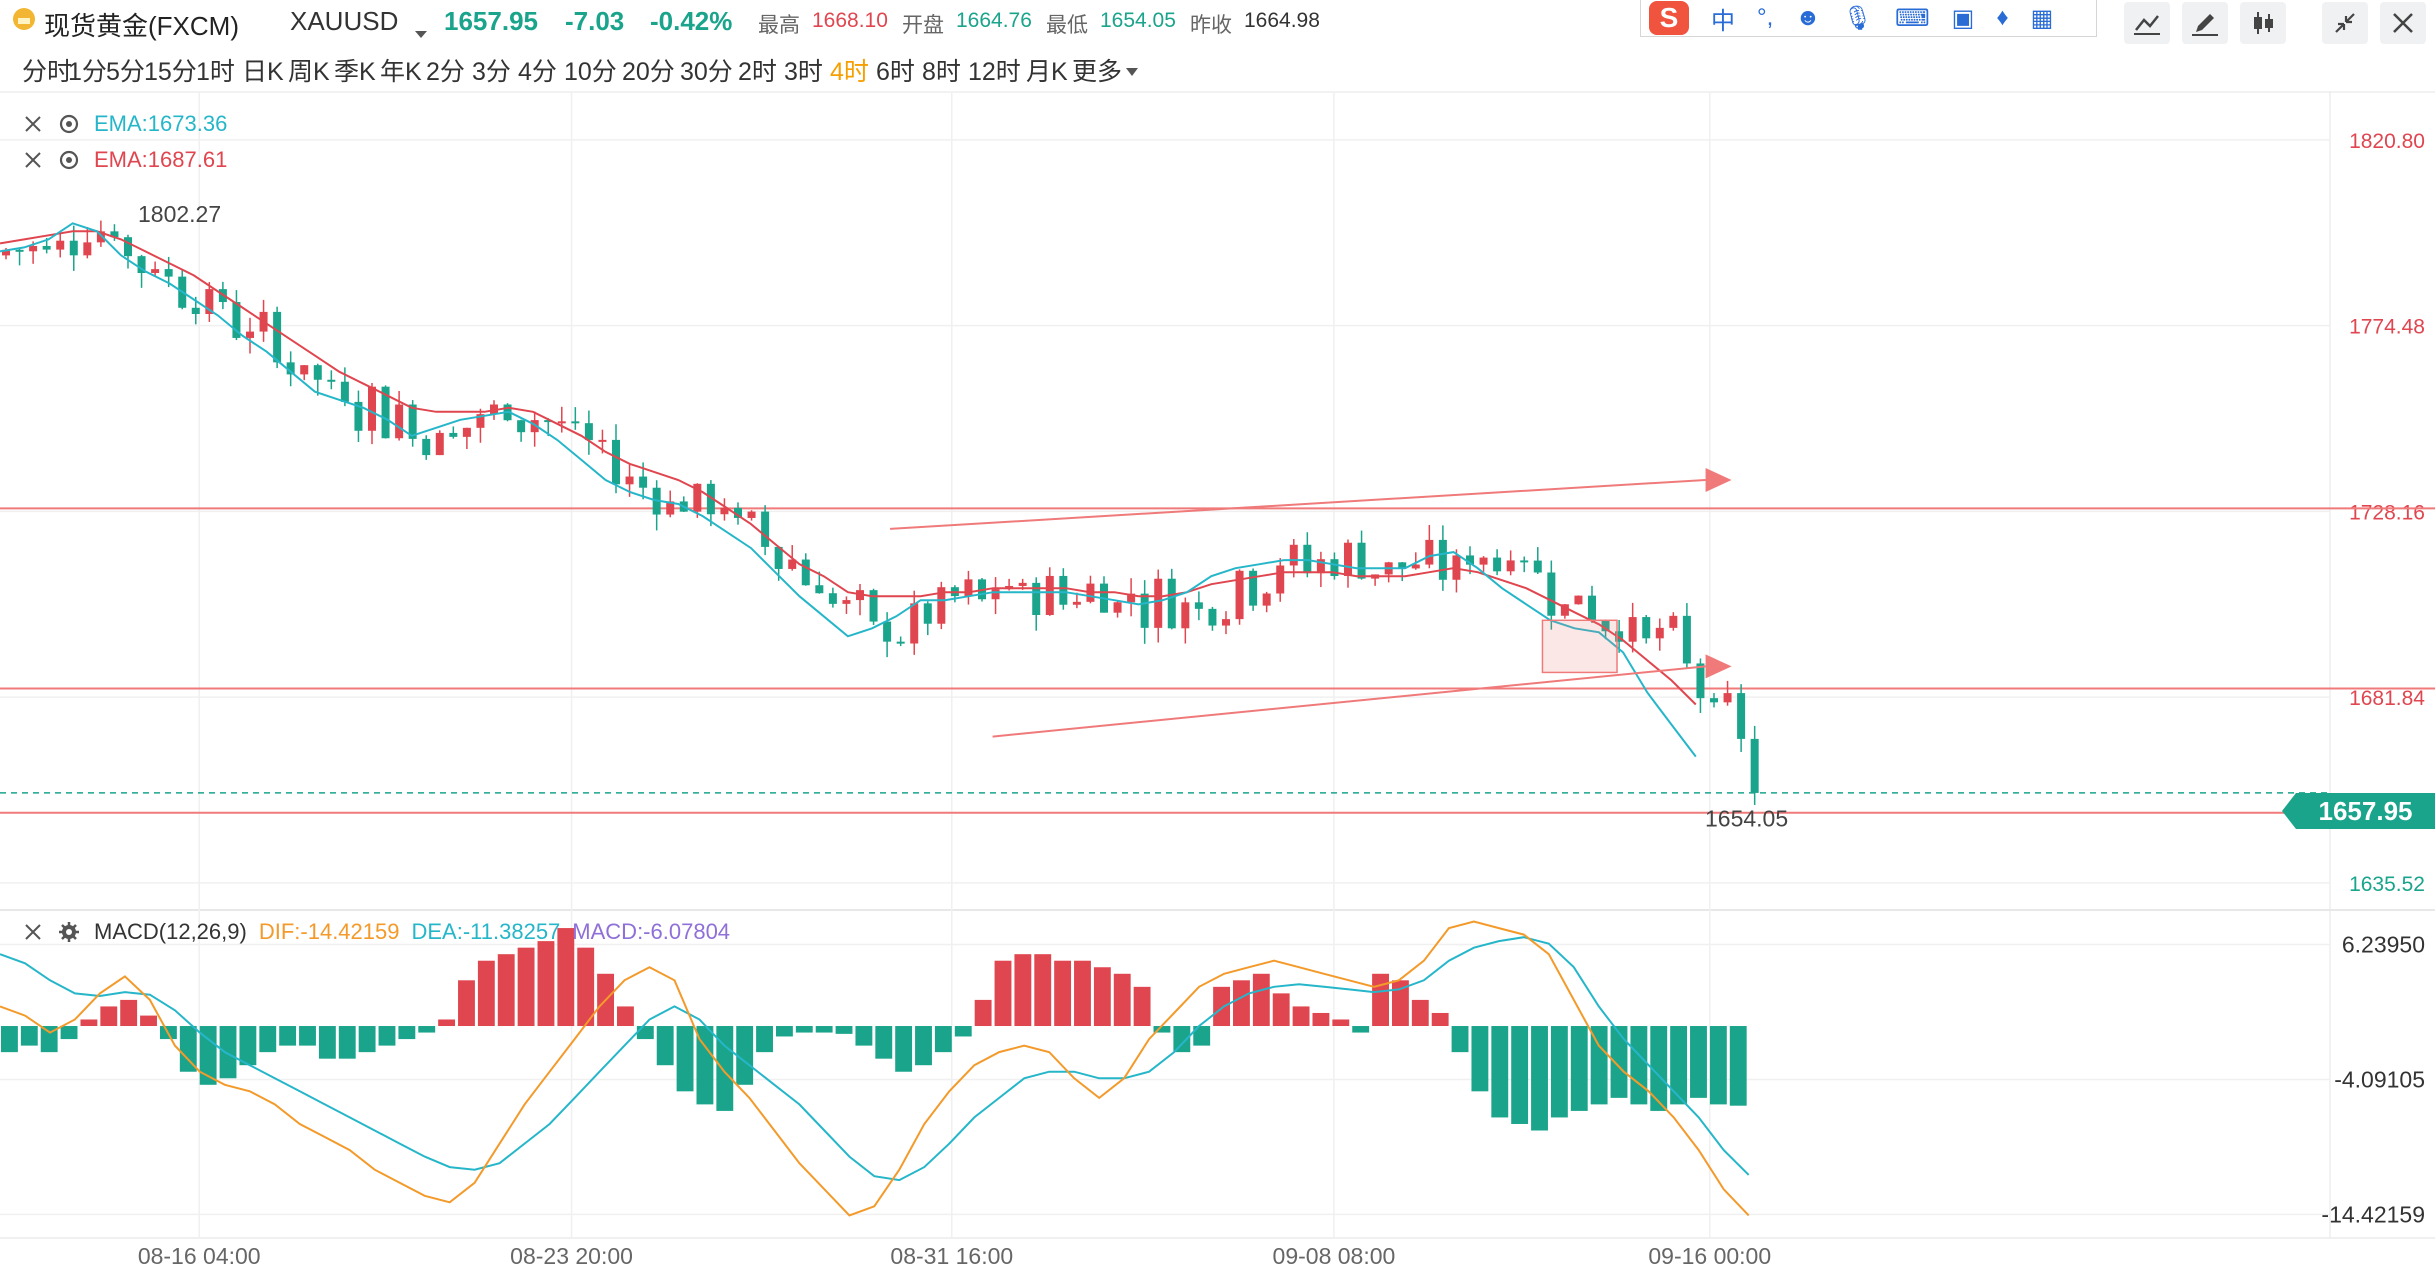 The height and width of the screenshot is (1276, 2435). I want to click on period-2: 5分, so click(125, 72).